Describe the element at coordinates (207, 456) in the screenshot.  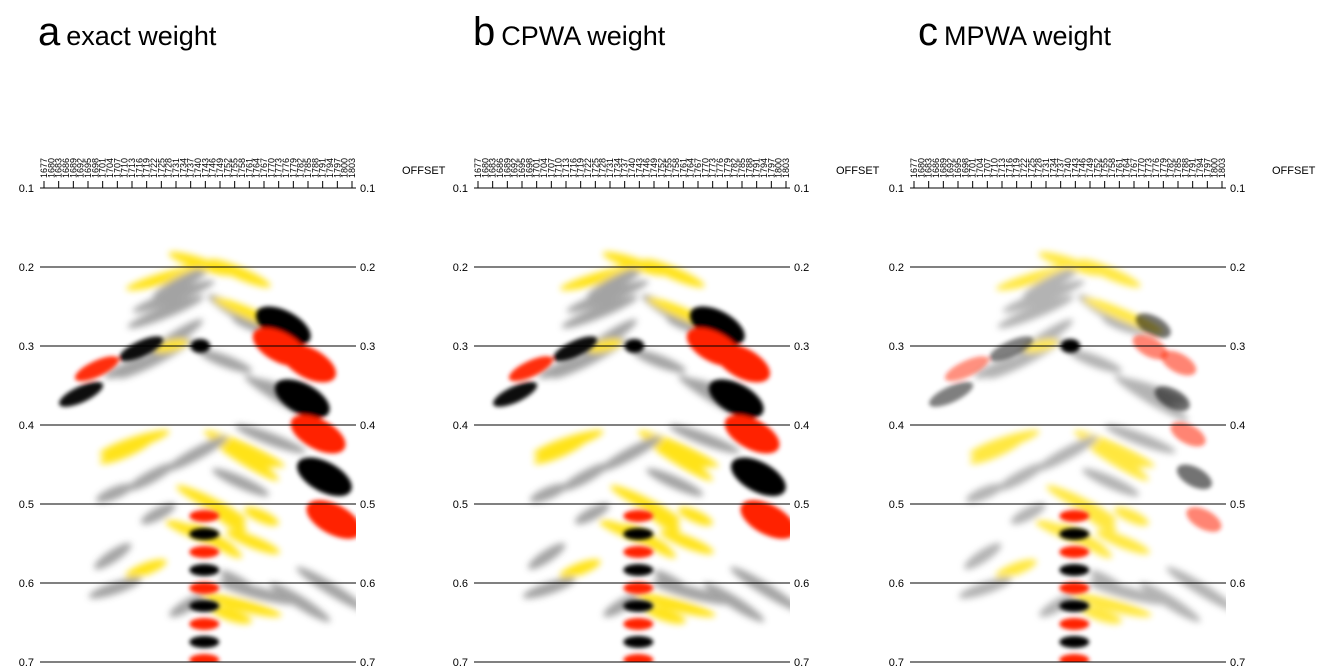
I see `amplitude-field` at that location.